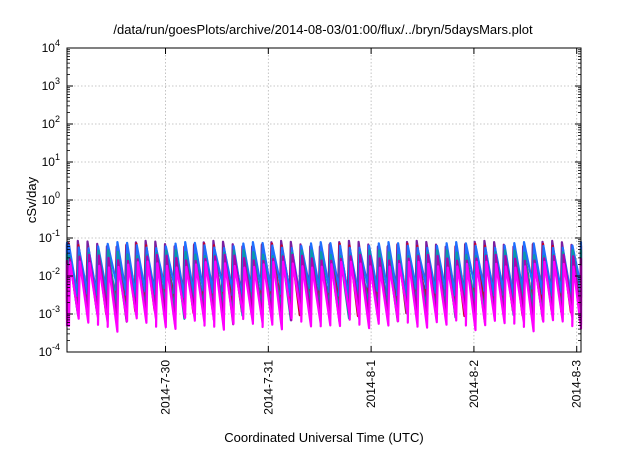 This screenshot has height=453, width=640. I want to click on y-tick-label: 10⁻¹, so click(49, 236).